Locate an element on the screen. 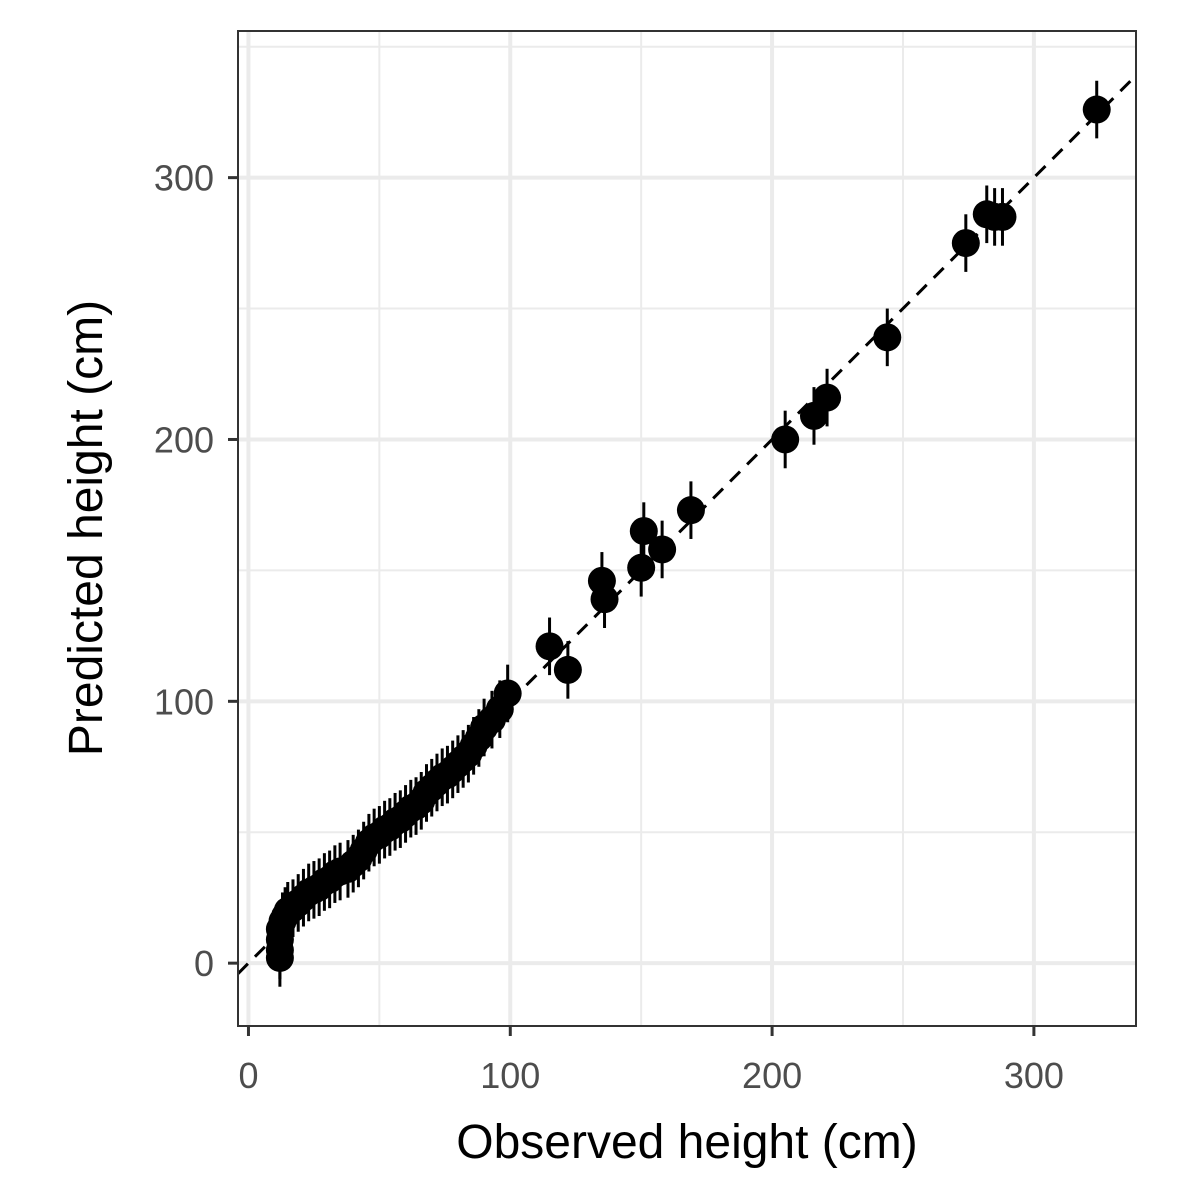 The width and height of the screenshot is (1200, 1200). x-axis-ticks: 0 100 200 300 is located at coordinates (651, 1061).